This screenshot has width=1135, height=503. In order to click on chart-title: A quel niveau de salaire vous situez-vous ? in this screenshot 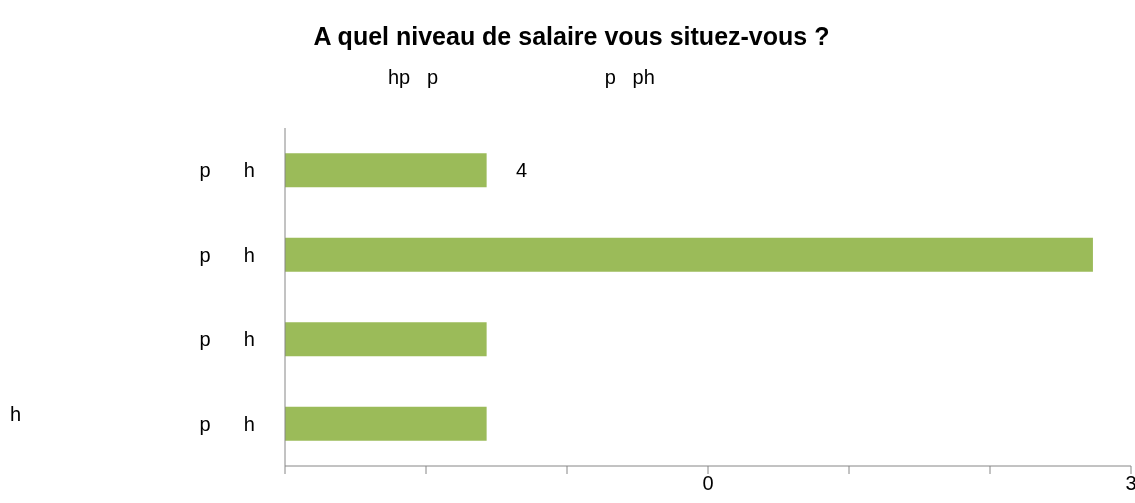, I will do `click(571, 36)`.